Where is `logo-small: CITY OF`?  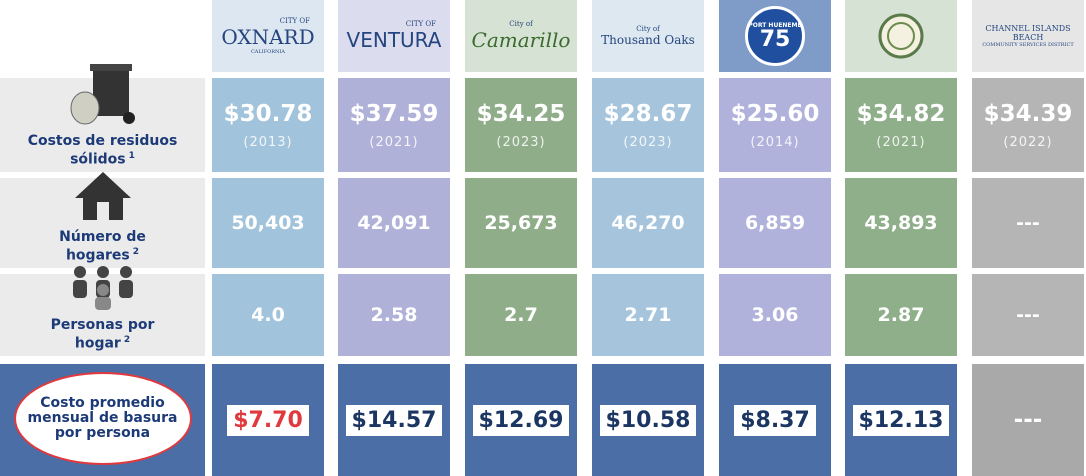 logo-small: CITY OF is located at coordinates (420, 24).